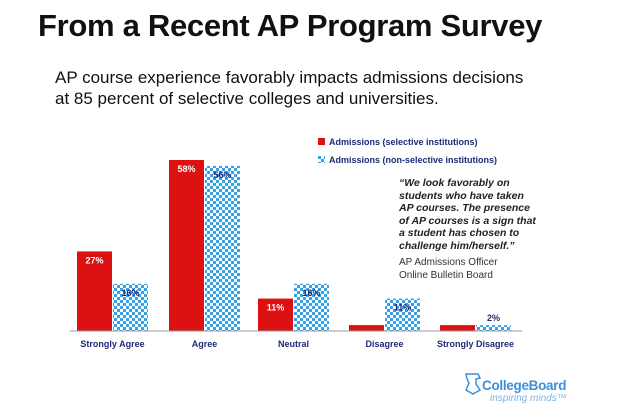 Image resolution: width=630 pixels, height=405 pixels. What do you see at coordinates (222, 175) in the screenshot?
I see `bar-label-non-selective-1: 56%` at bounding box center [222, 175].